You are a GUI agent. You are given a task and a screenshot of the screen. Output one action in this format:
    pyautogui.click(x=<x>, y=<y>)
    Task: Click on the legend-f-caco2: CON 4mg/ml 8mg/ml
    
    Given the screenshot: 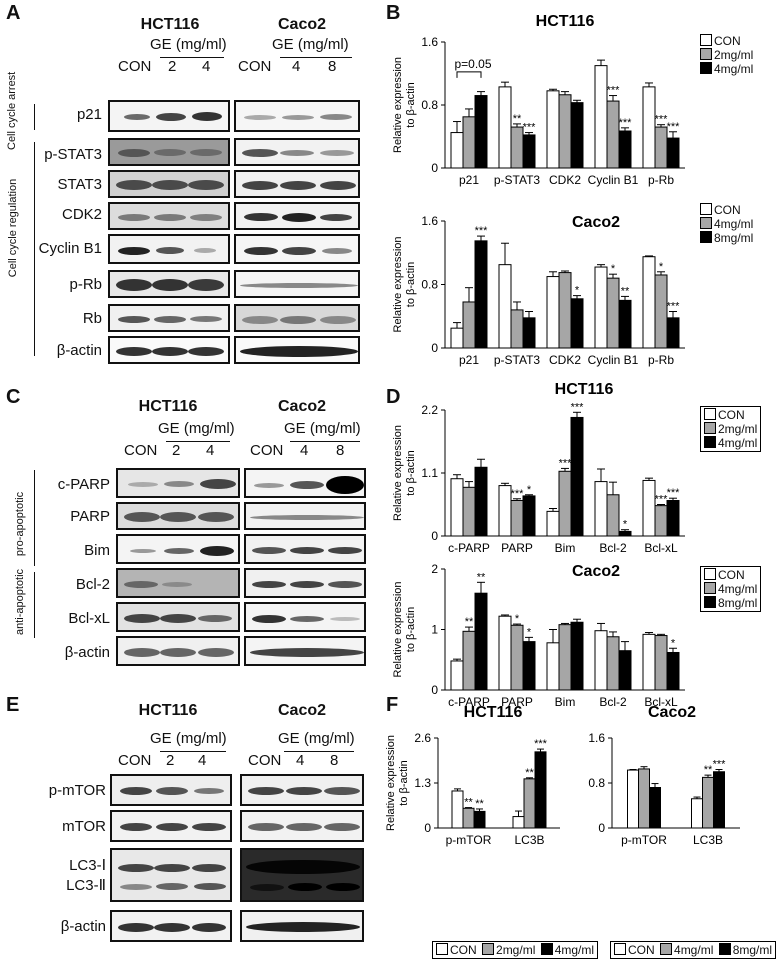 What is the action you would take?
    pyautogui.click(x=693, y=950)
    